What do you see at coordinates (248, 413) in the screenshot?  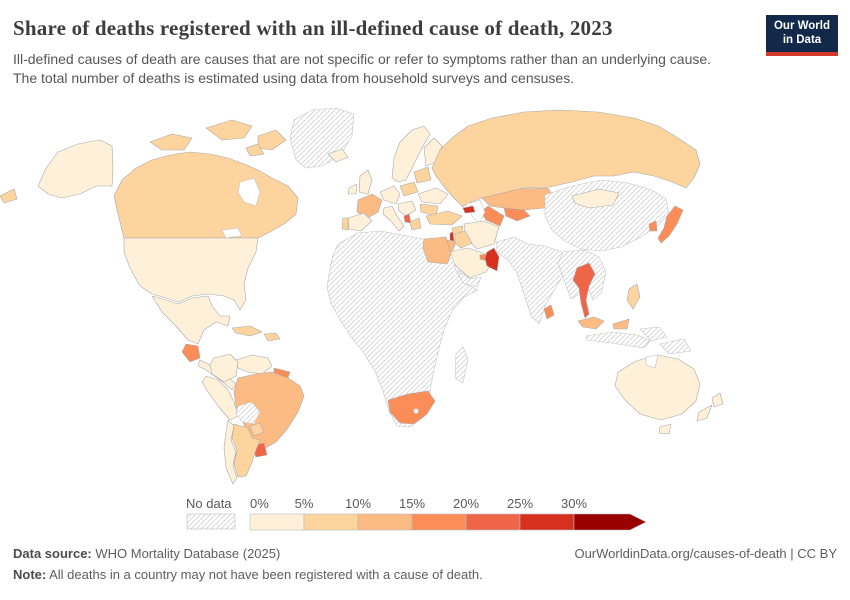 I see `country-bolivia` at bounding box center [248, 413].